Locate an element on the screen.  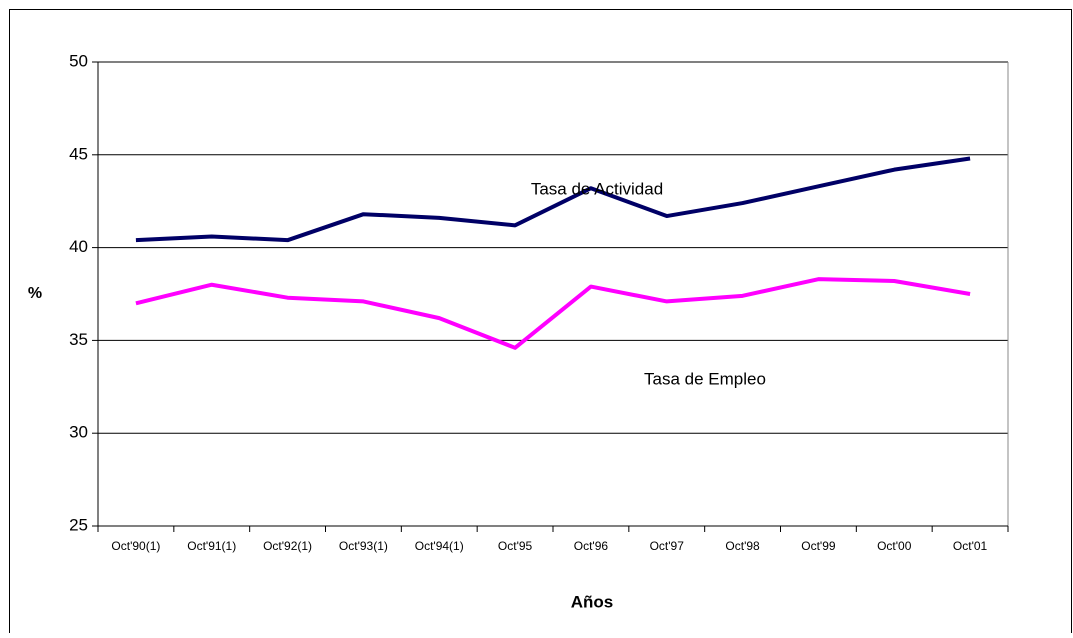
x-tick-label: Oct'95 is located at coordinates (515, 546).